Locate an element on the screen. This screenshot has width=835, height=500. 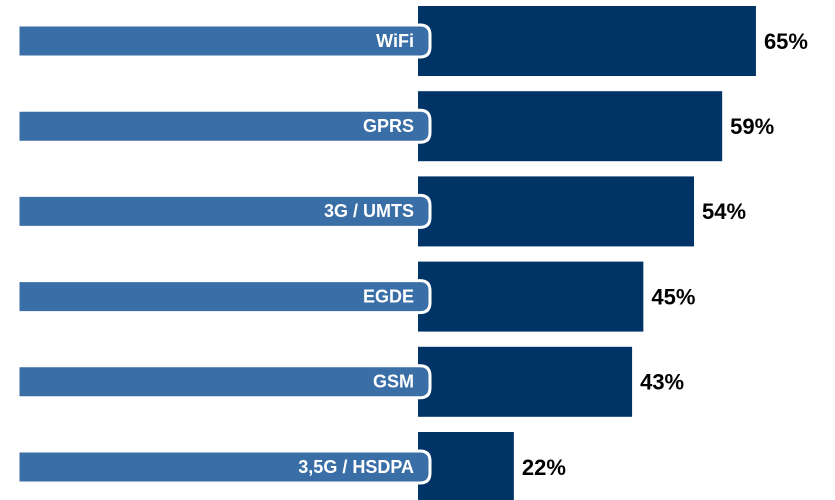
value-label: 65% is located at coordinates (786, 41).